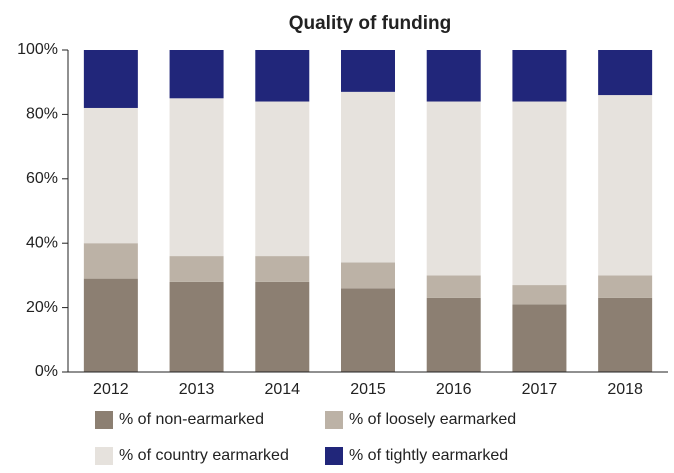 The height and width of the screenshot is (473, 674). Describe the element at coordinates (625, 389) in the screenshot. I see `x-tick-label: 2018` at that location.